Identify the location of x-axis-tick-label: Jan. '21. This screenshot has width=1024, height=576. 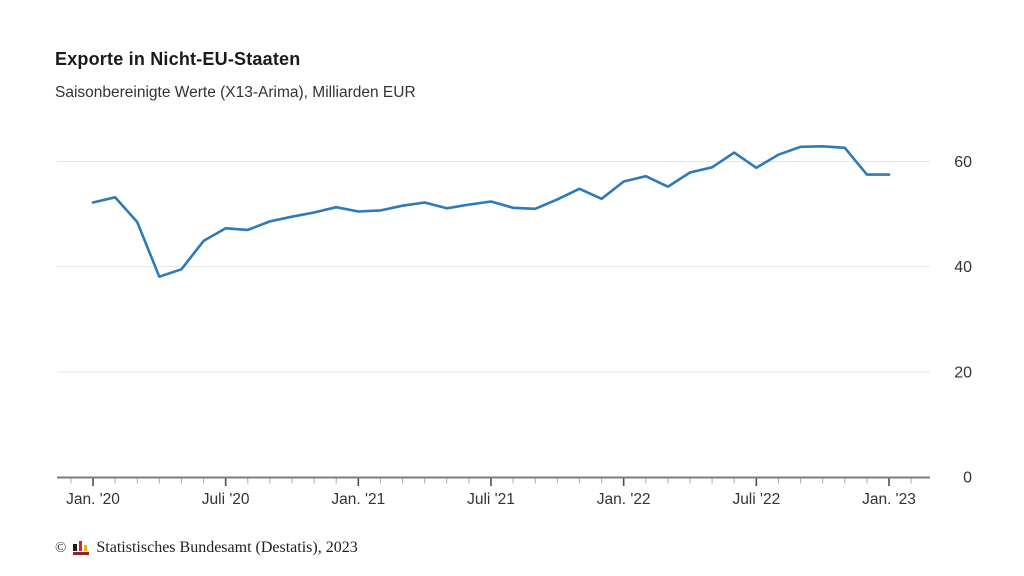
(358, 499).